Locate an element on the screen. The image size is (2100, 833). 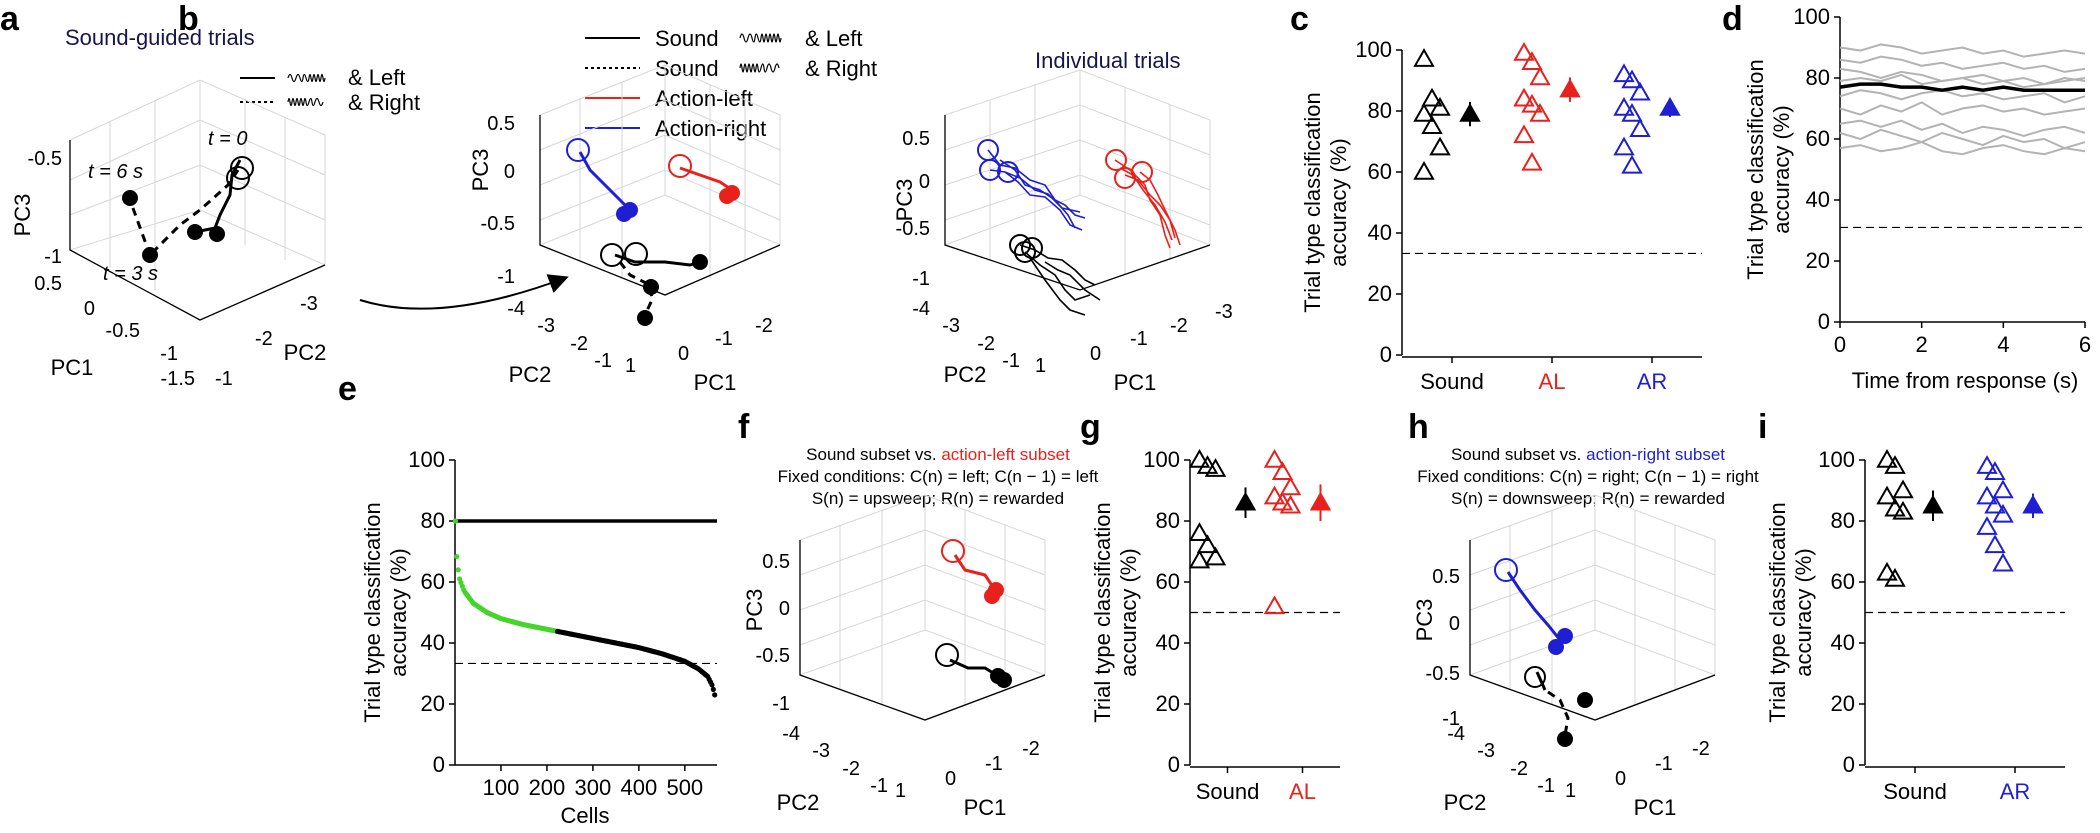
category-label: AL is located at coordinates (1552, 381).